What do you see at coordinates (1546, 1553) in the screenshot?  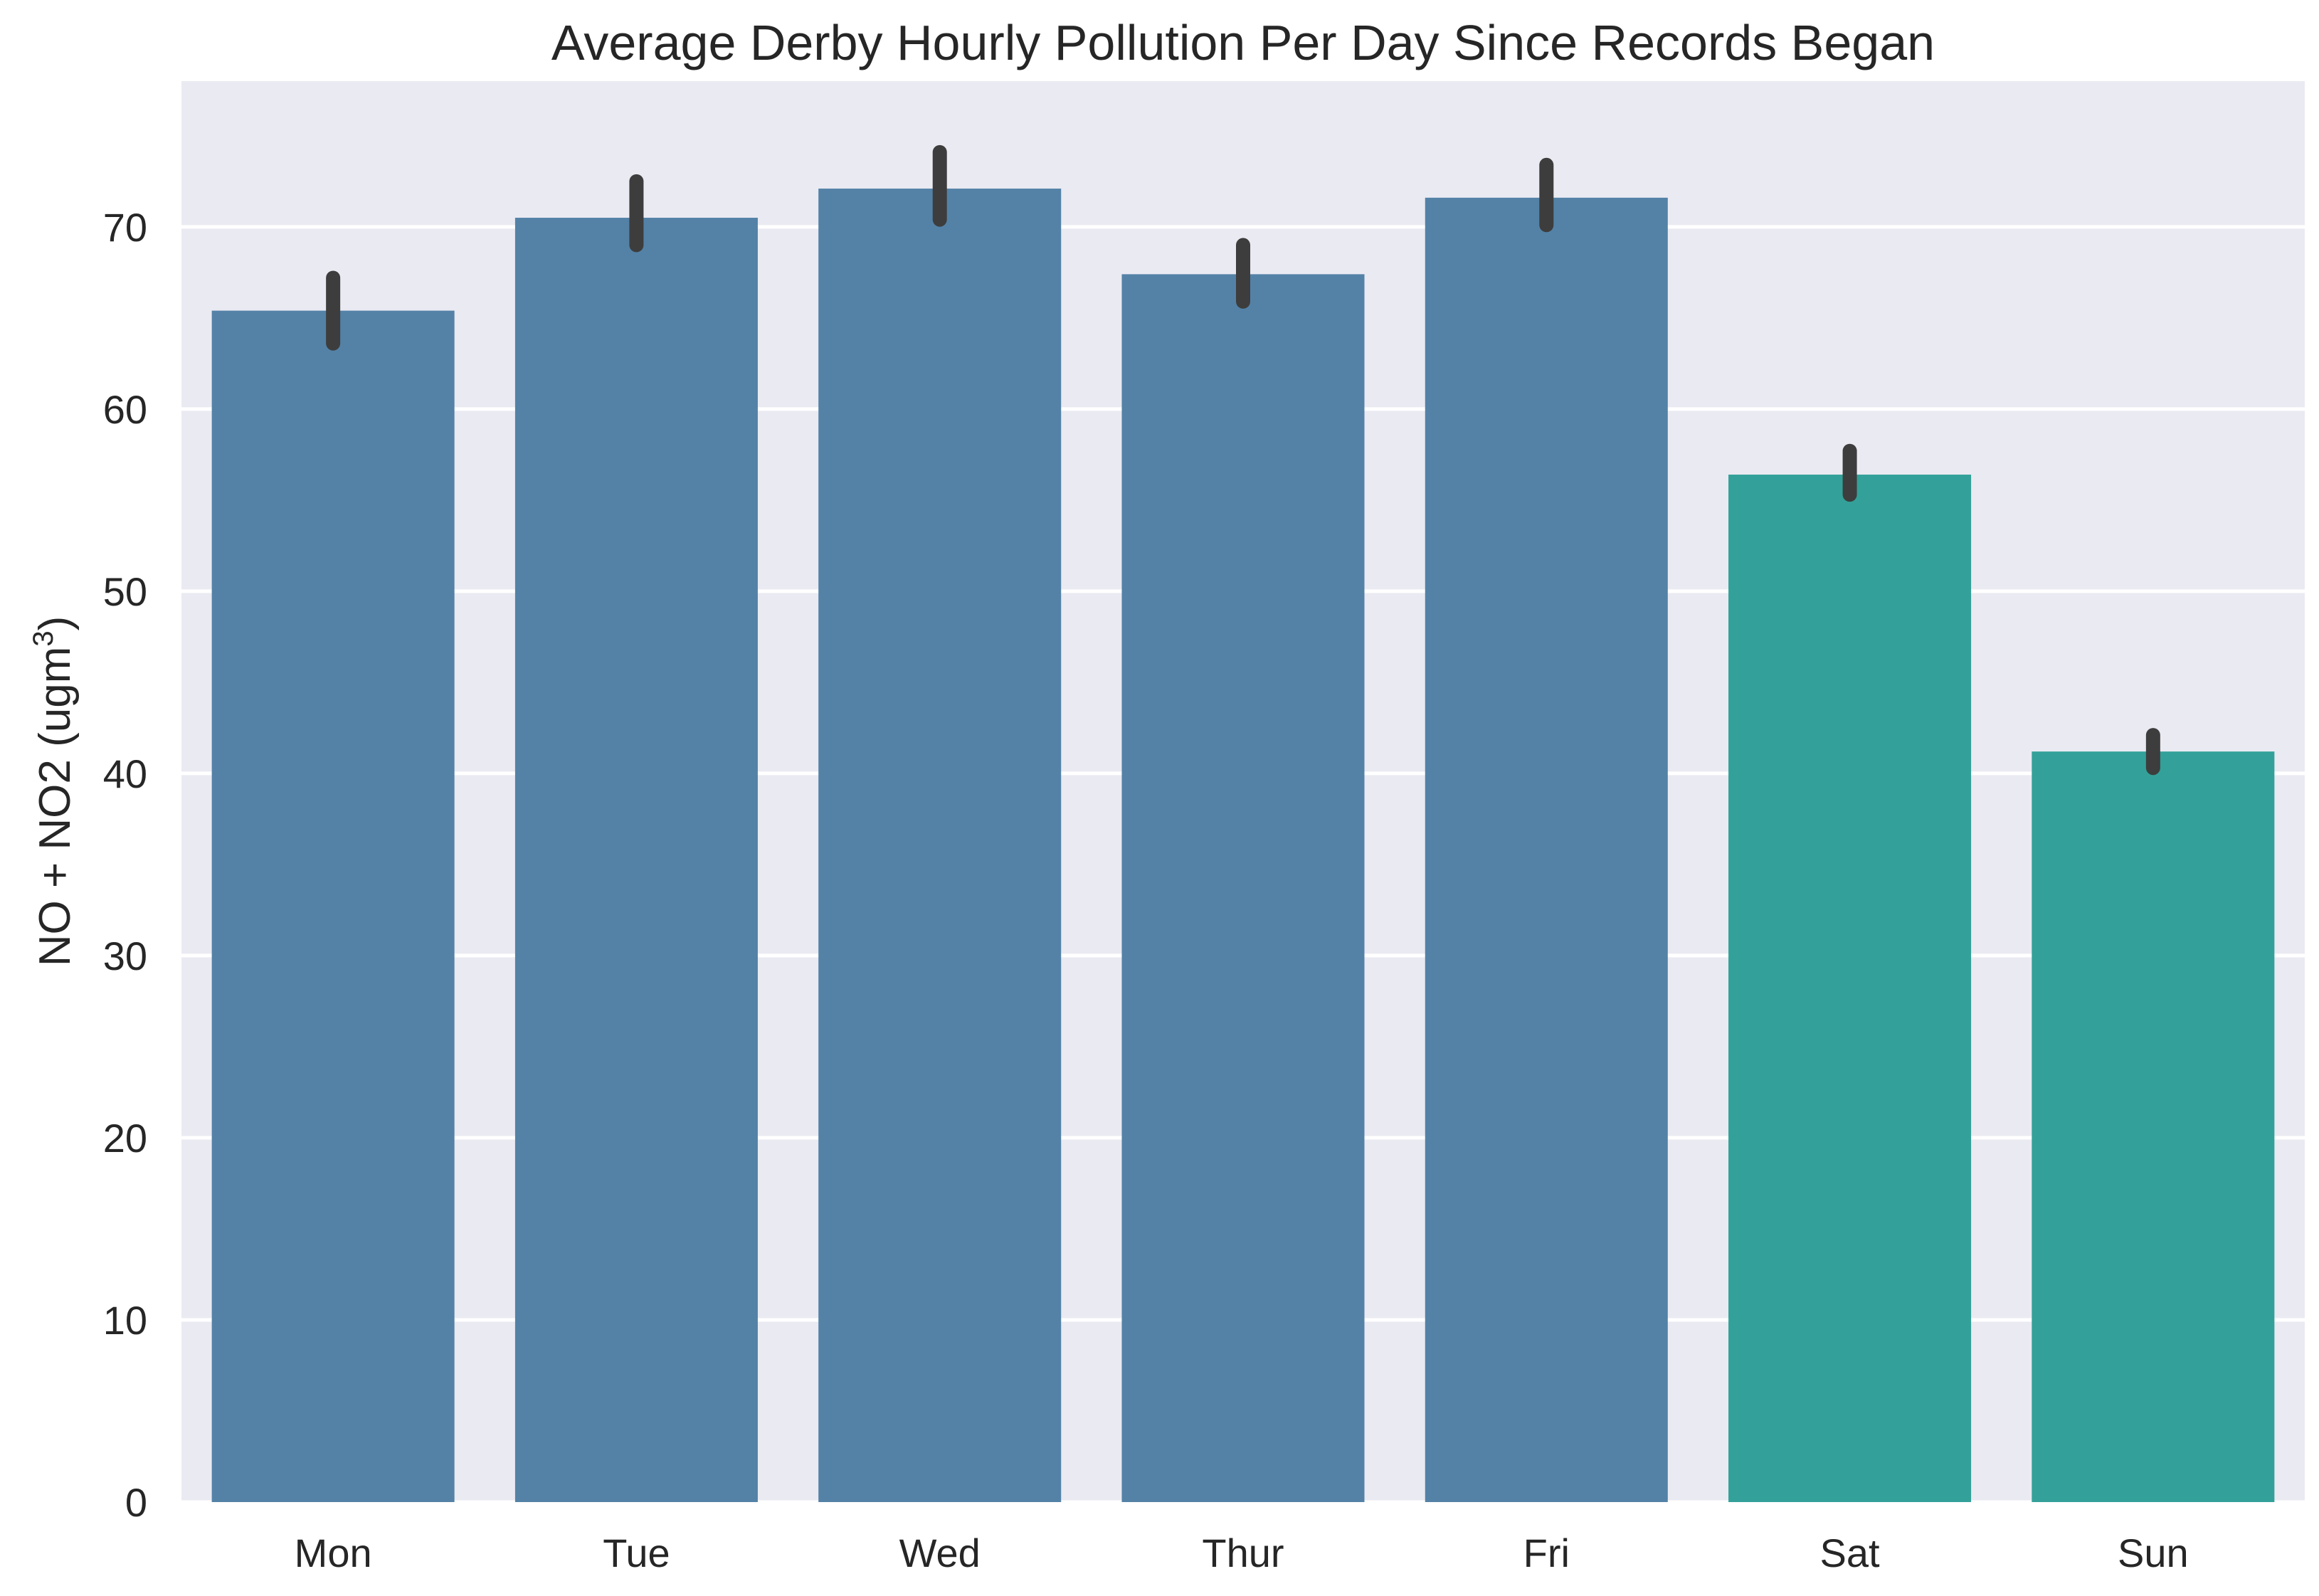 I see `x-tick-label-fri: Fri` at bounding box center [1546, 1553].